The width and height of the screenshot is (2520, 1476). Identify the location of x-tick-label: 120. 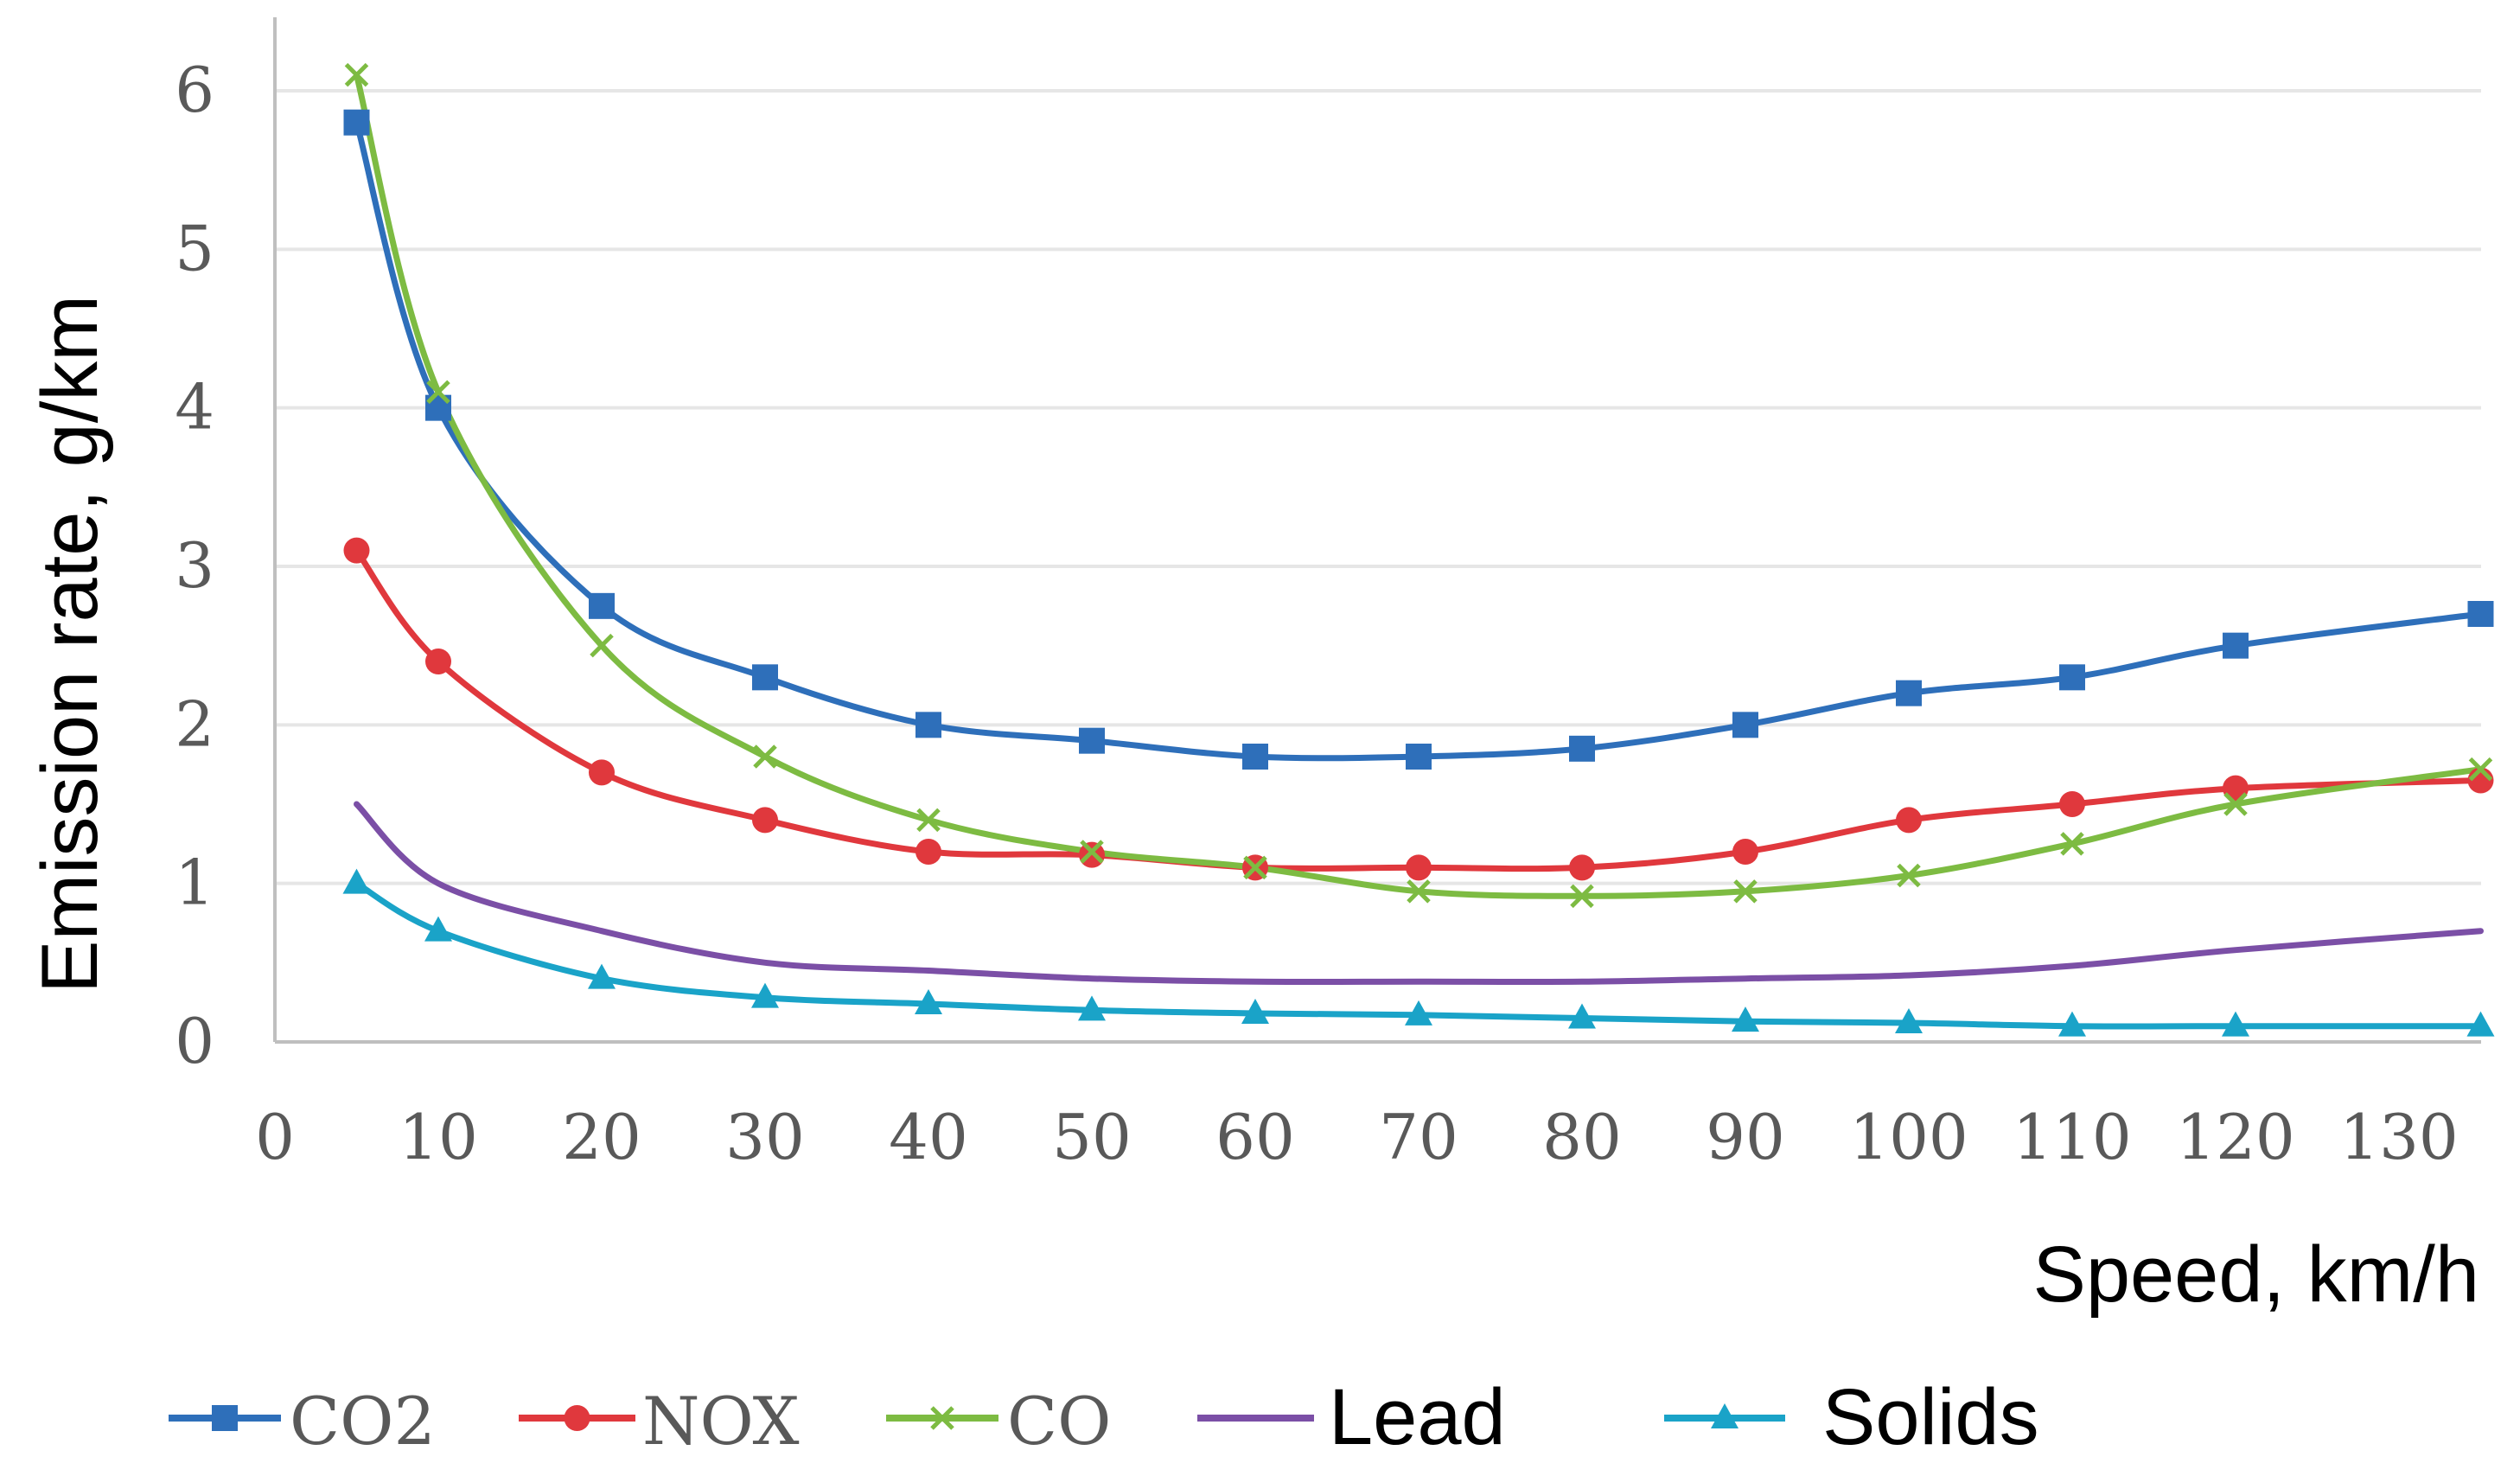
(2235, 1137).